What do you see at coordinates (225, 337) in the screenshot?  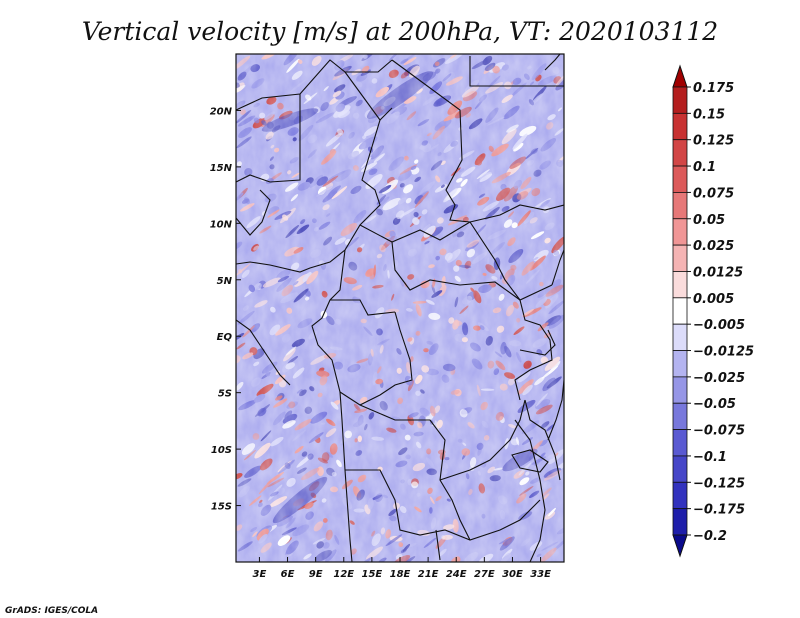 I see `lat-label: EQ` at bounding box center [225, 337].